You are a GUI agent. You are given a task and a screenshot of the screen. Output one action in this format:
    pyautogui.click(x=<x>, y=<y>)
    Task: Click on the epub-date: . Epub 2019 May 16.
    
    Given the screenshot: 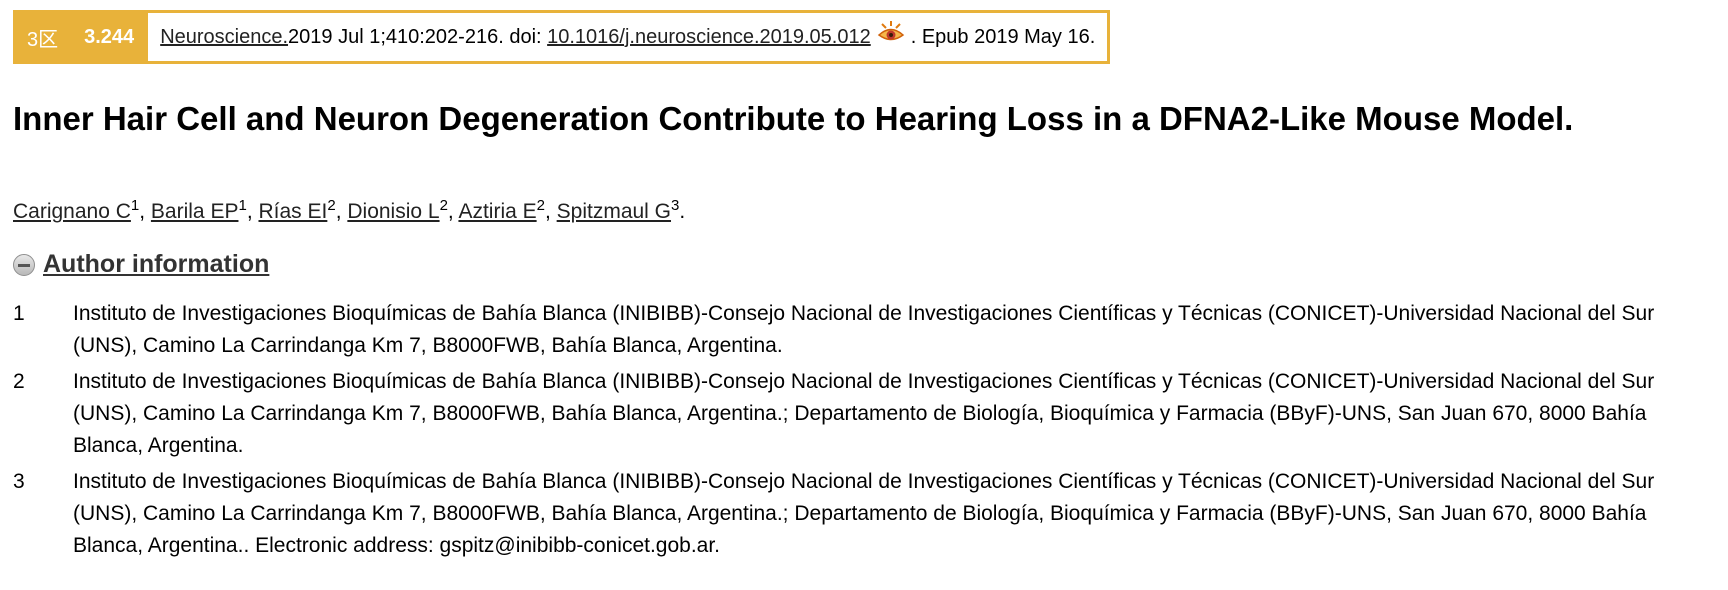 What is the action you would take?
    pyautogui.click(x=1003, y=36)
    